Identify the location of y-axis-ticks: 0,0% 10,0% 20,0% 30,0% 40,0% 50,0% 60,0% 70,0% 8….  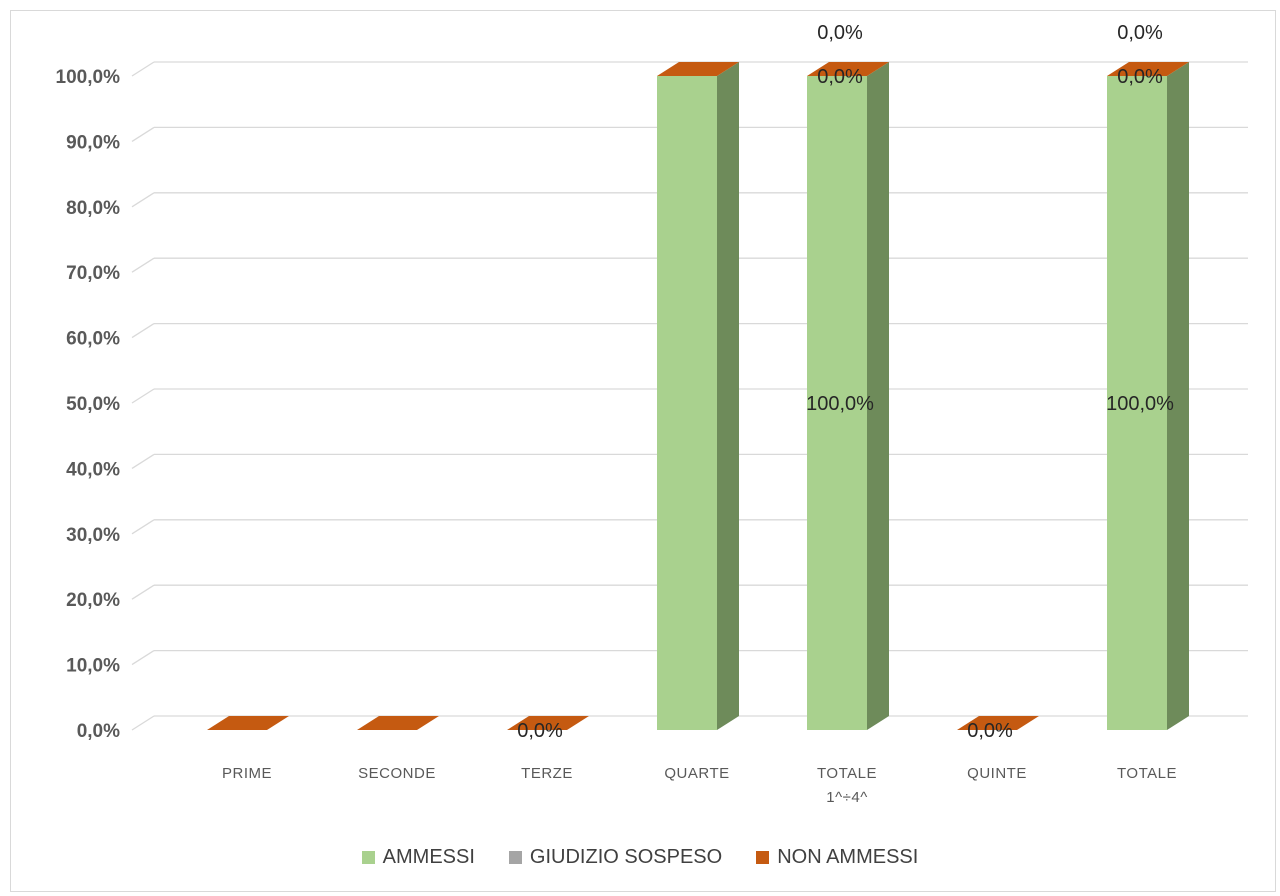
(88, 404).